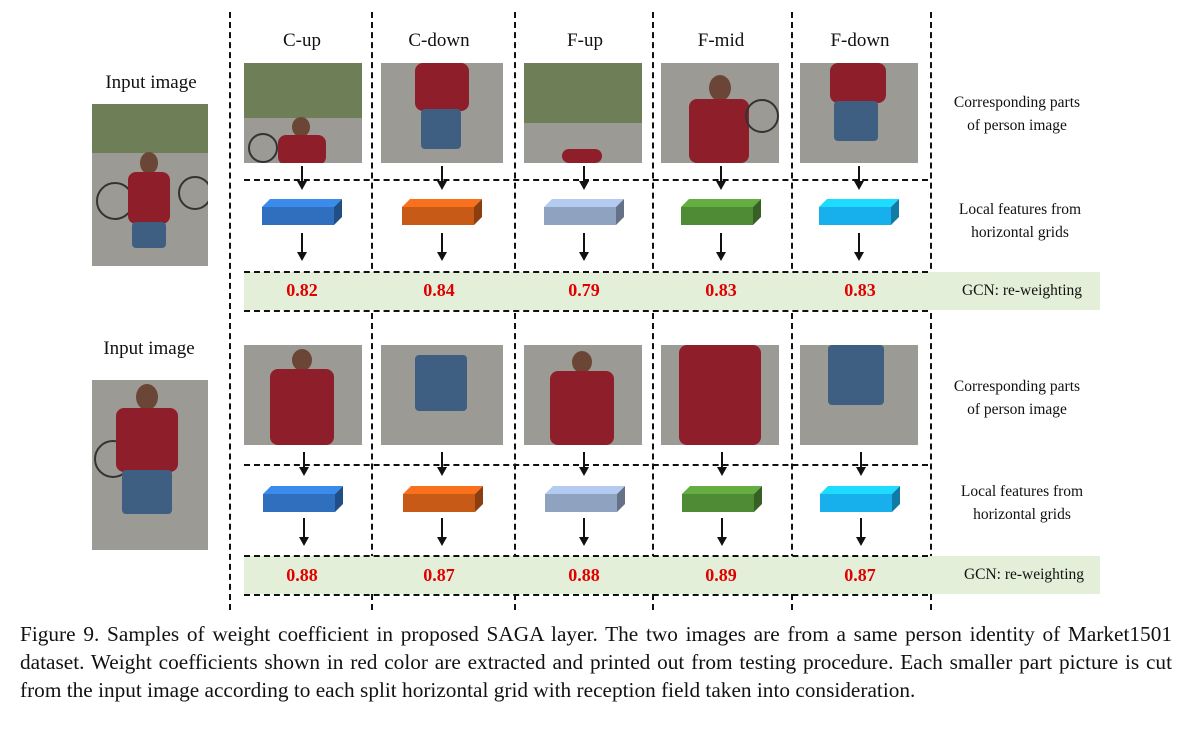 The image size is (1191, 753). I want to click on score-c-up: 0.88, so click(302, 575).